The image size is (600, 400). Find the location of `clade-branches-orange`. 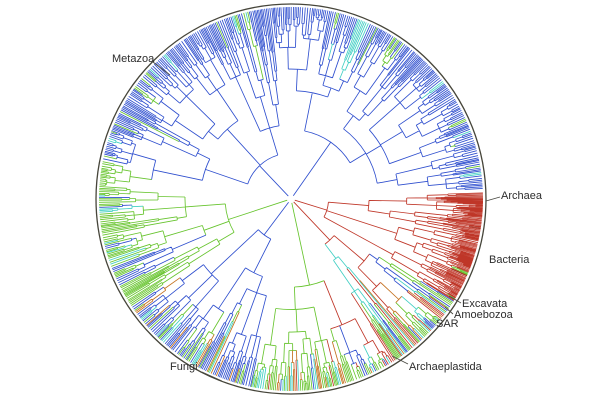

clade-branches-orange is located at coordinates (289, 334).